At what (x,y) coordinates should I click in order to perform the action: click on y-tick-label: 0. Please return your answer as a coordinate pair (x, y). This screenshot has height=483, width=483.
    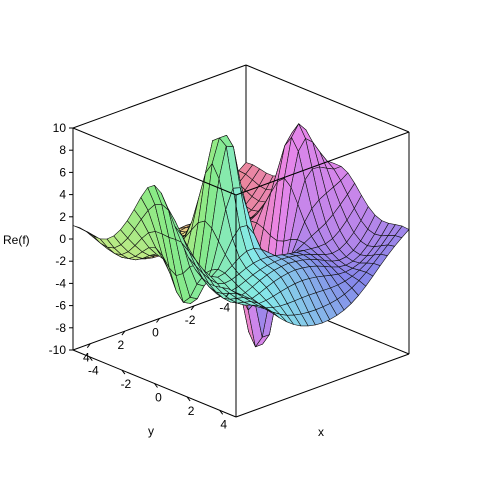
    Looking at the image, I should click on (155, 333).